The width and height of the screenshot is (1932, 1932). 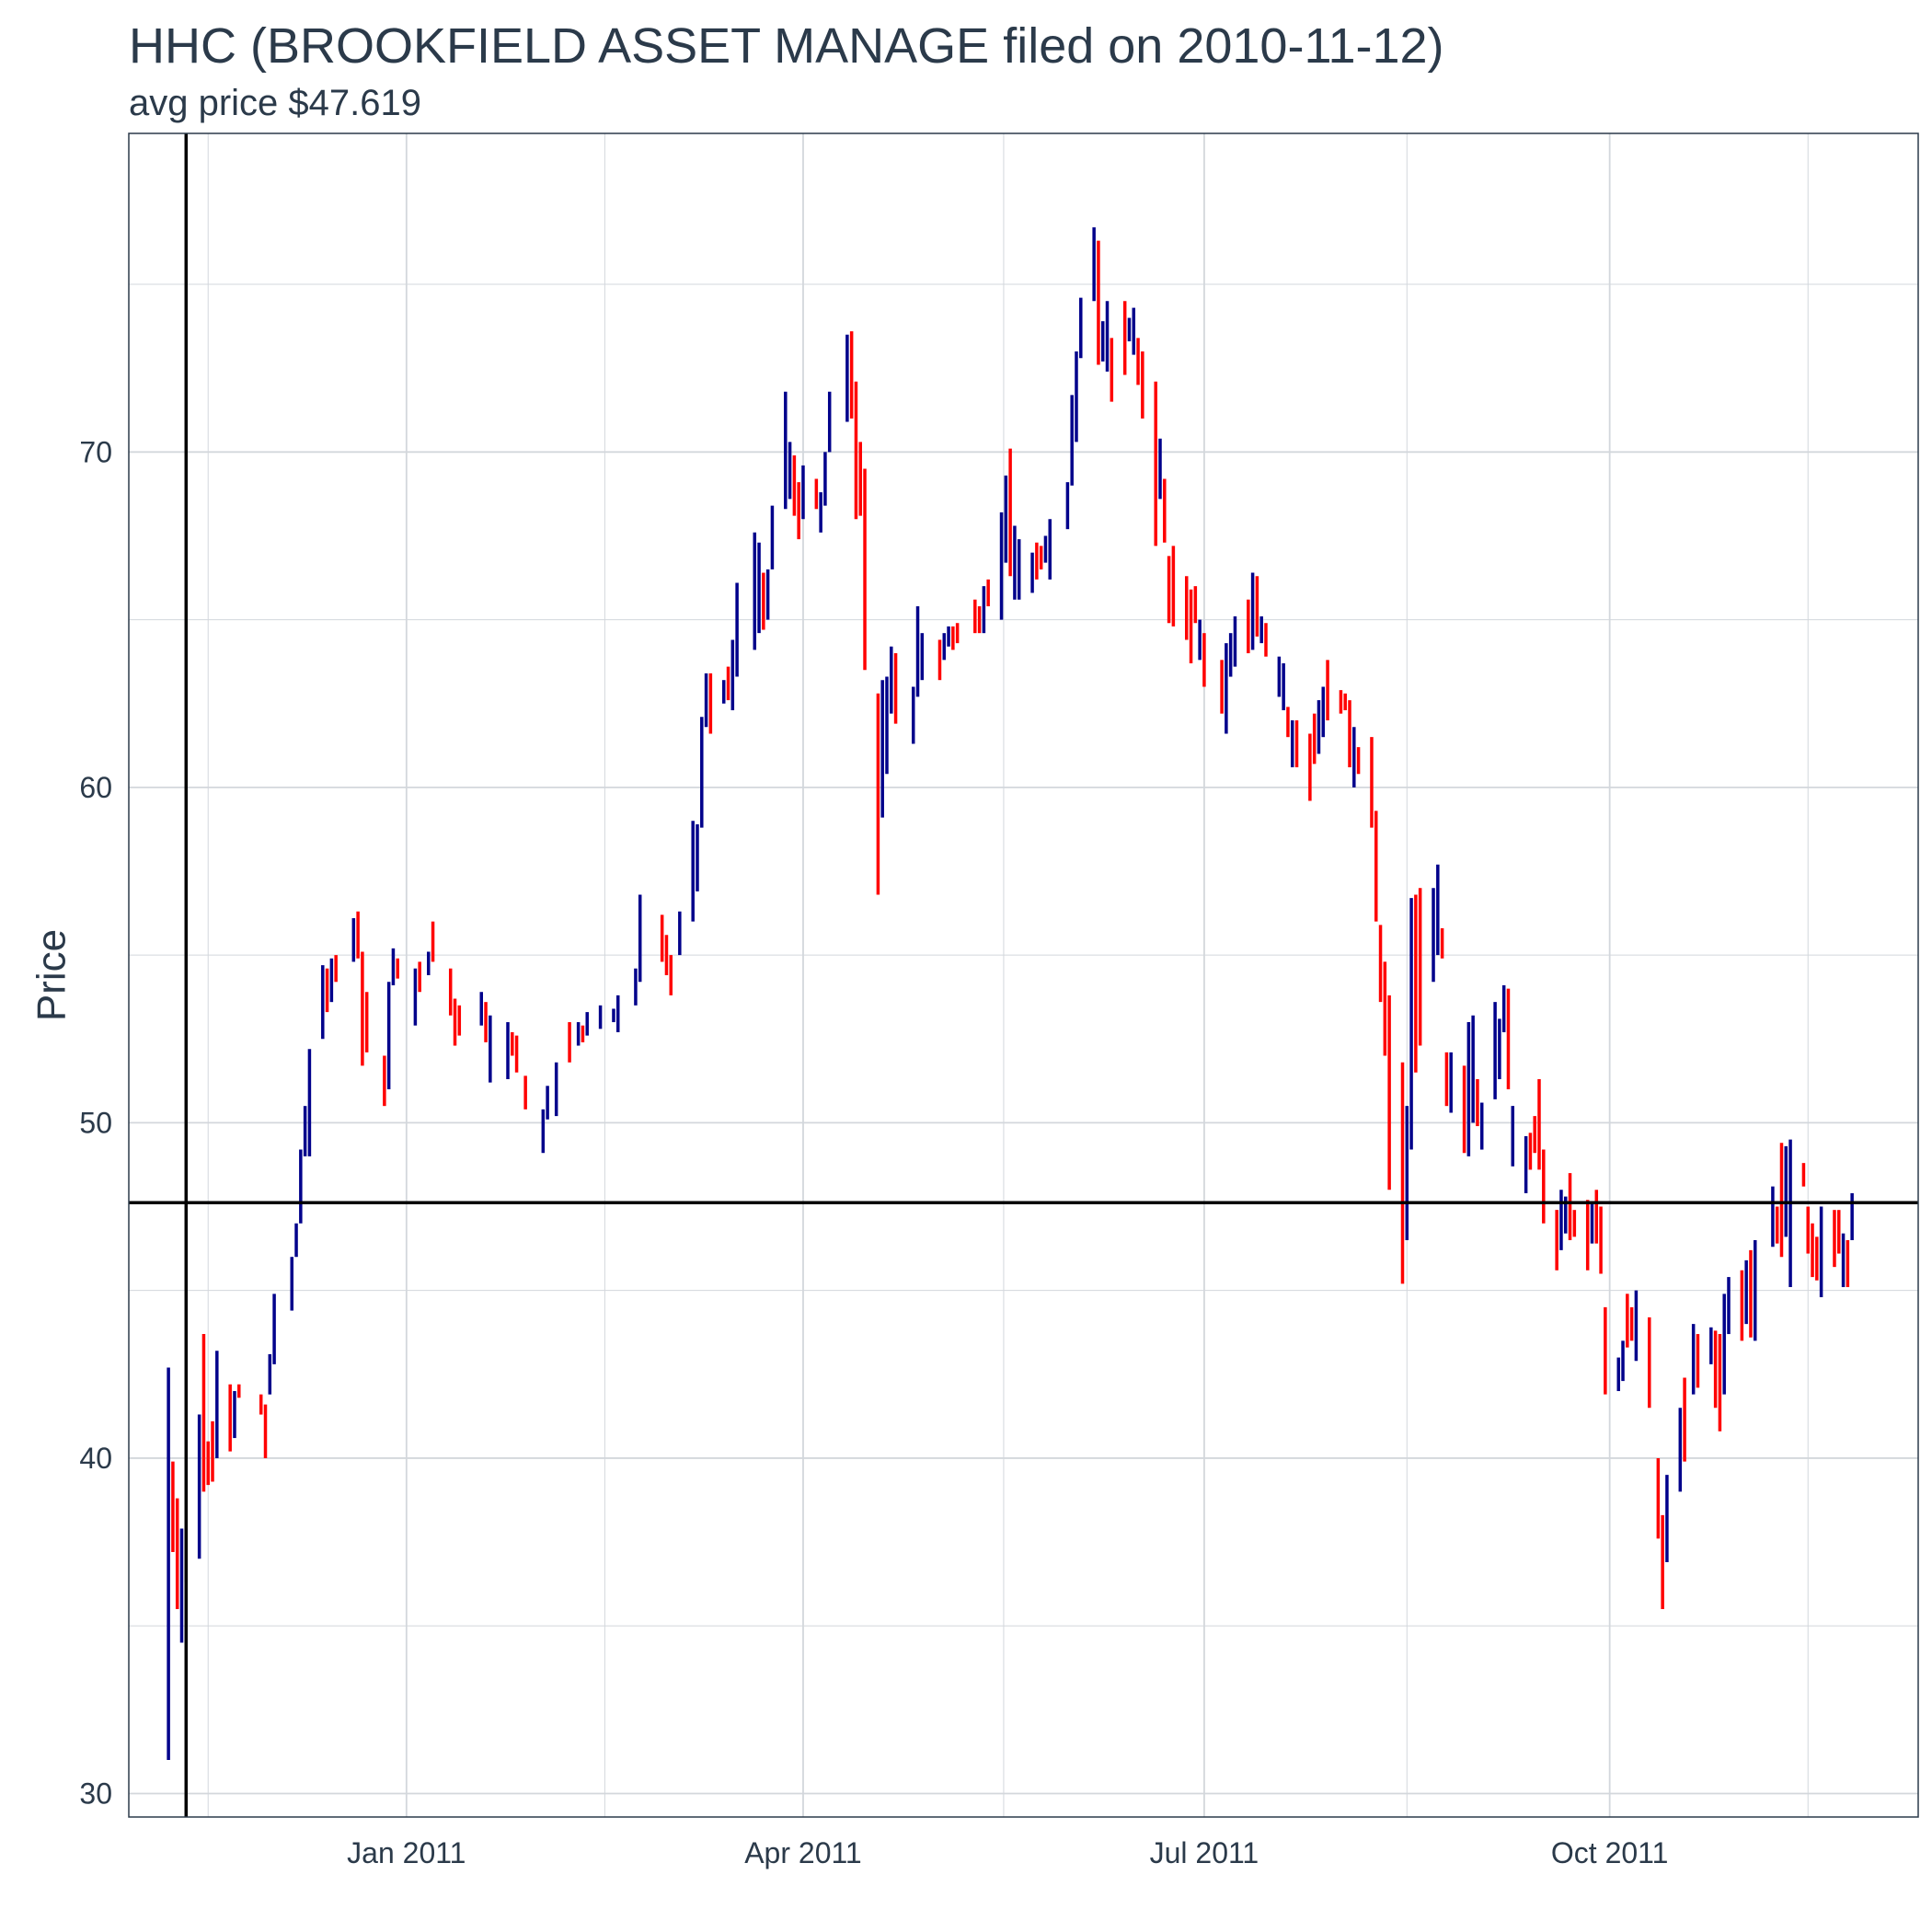 What do you see at coordinates (1204, 1852) in the screenshot?
I see `x-tick-label: Jul 2011` at bounding box center [1204, 1852].